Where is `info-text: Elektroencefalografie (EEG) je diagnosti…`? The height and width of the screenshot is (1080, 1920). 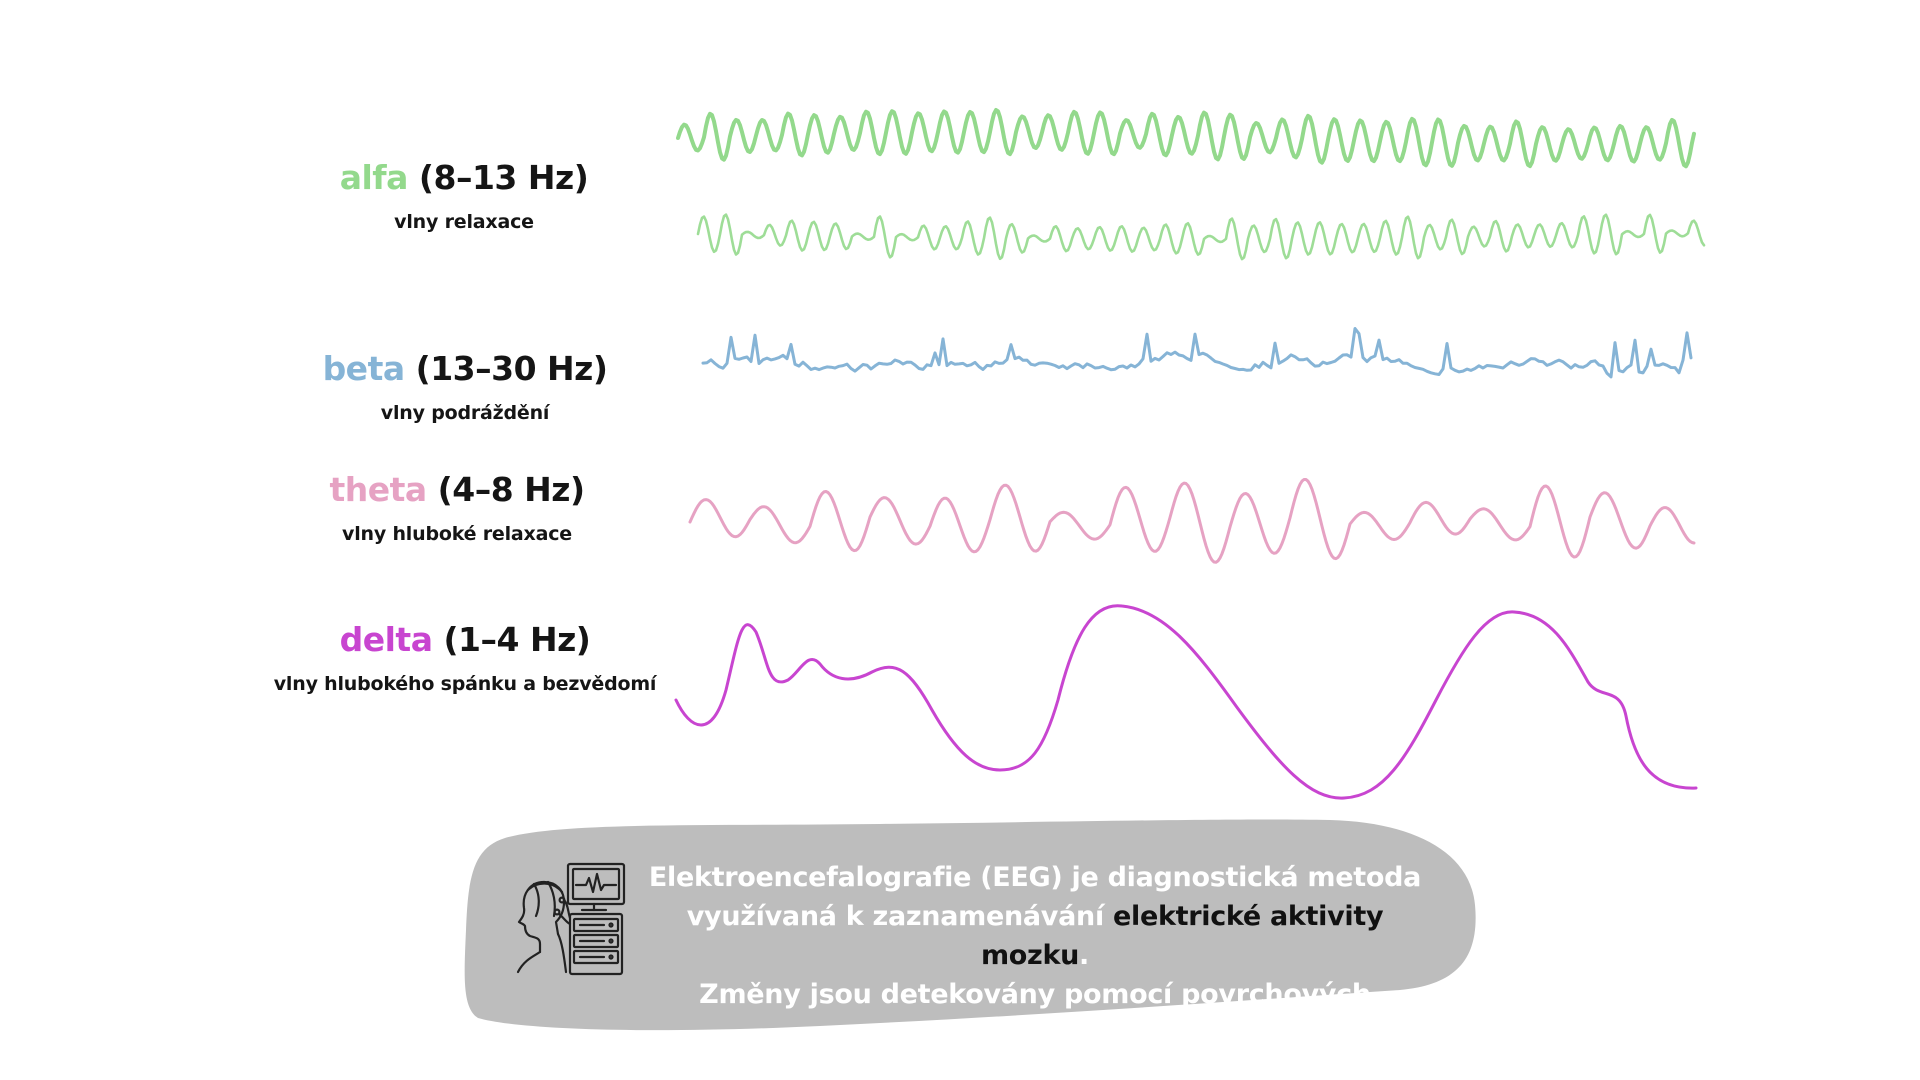 info-text: Elektroencefalografie (EEG) je diagnosti… is located at coordinates (1035, 955).